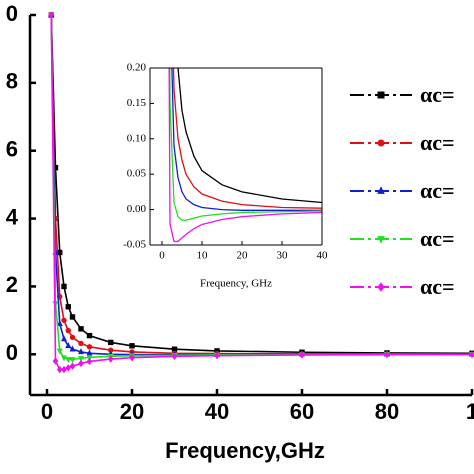  What do you see at coordinates (203, 256) in the screenshot?
I see `x-tick-label: 10` at bounding box center [203, 256].